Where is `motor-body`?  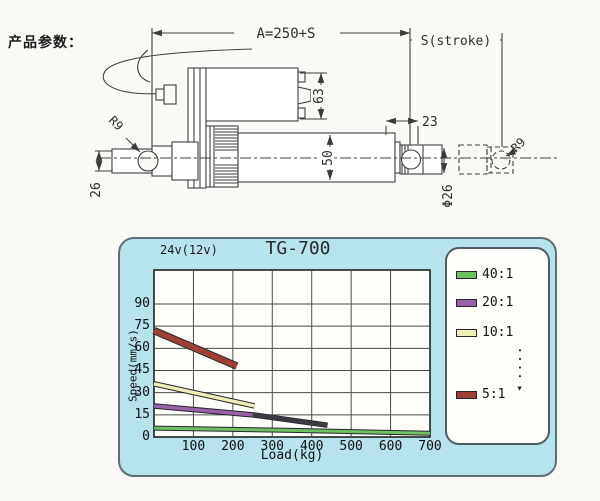
motor-body is located at coordinates (252, 94).